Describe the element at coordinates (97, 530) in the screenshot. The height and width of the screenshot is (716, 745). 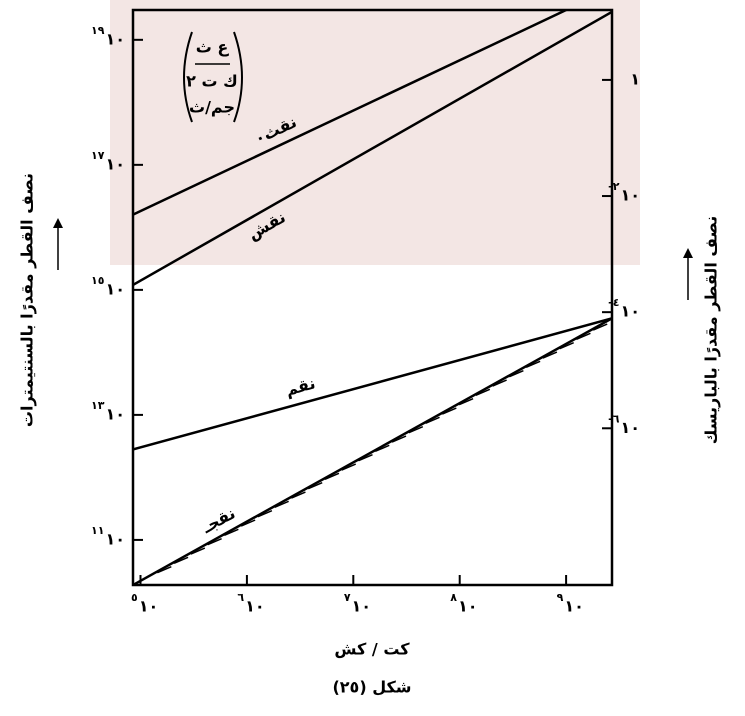
I see `tick-exponent: ١١` at that location.